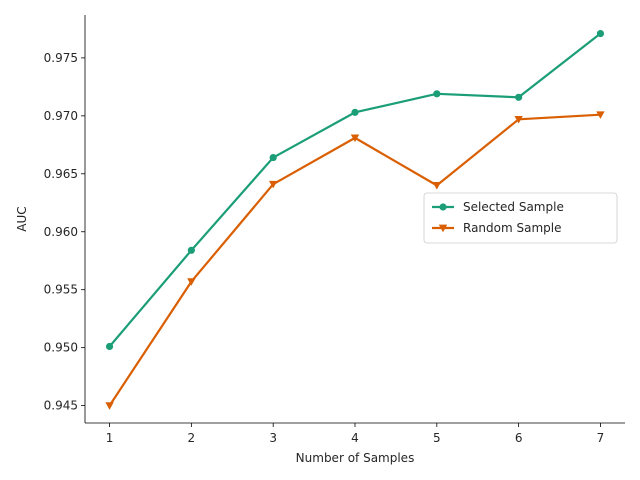  What do you see at coordinates (61, 348) in the screenshot?
I see `y-tick-label: 0.950` at bounding box center [61, 348].